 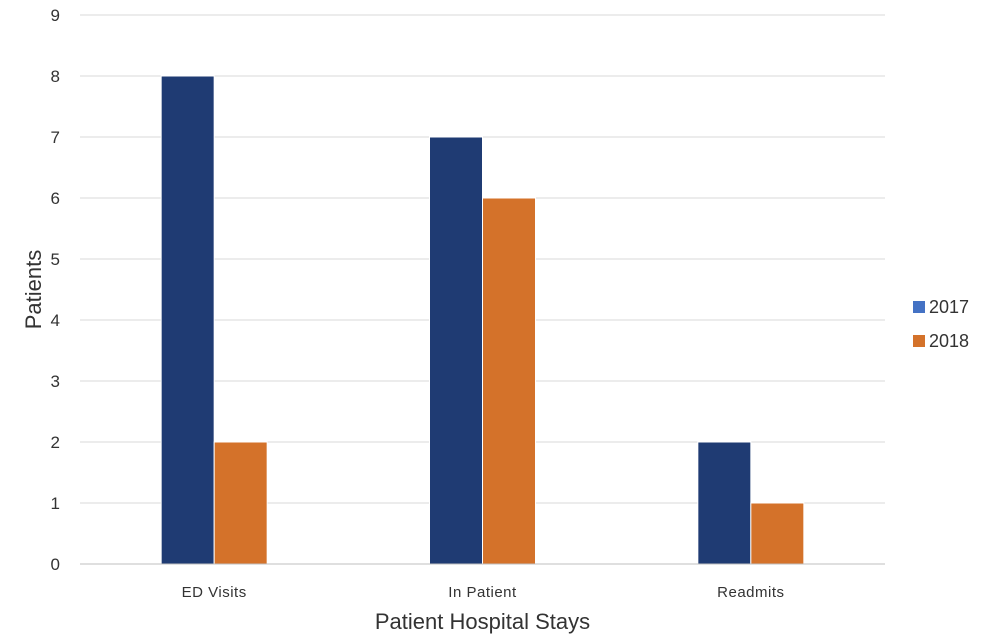 I want to click on x-tick-label: In Patient, so click(x=482, y=592).